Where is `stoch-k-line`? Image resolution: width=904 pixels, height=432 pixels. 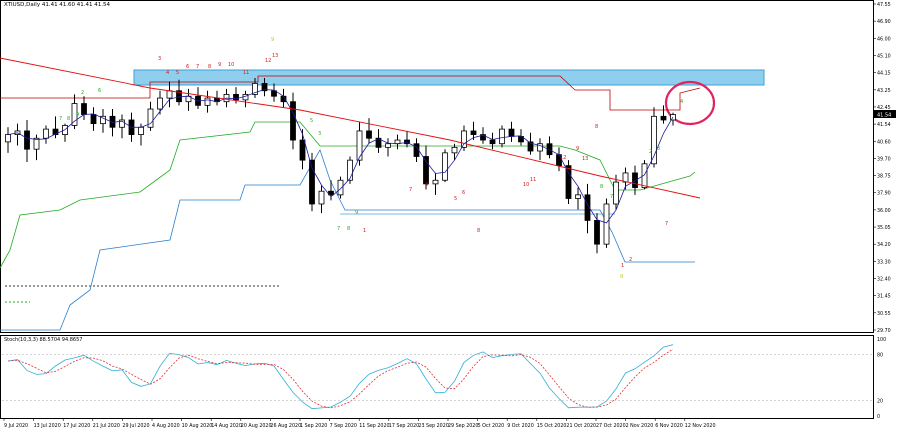 stoch-k-line is located at coordinates (340, 377).